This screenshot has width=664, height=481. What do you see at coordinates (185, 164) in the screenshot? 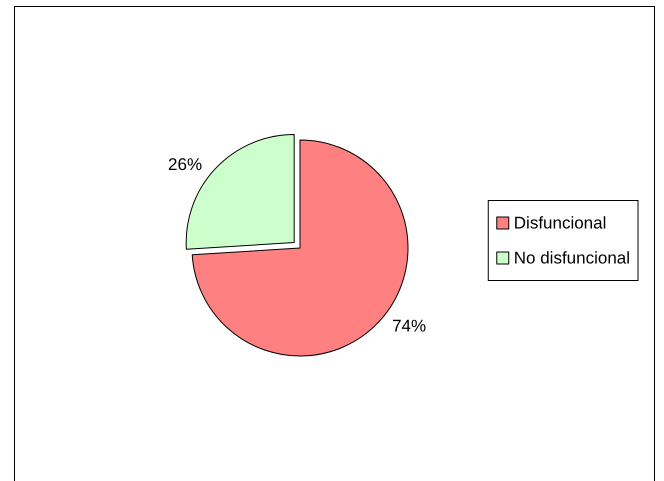
I see `data-label: 26%` at bounding box center [185, 164].